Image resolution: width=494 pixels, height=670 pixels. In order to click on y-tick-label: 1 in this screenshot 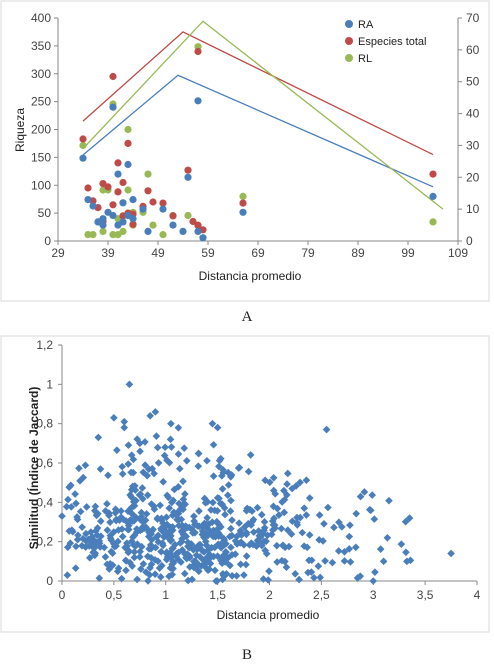, I will do `click(49, 384)`.